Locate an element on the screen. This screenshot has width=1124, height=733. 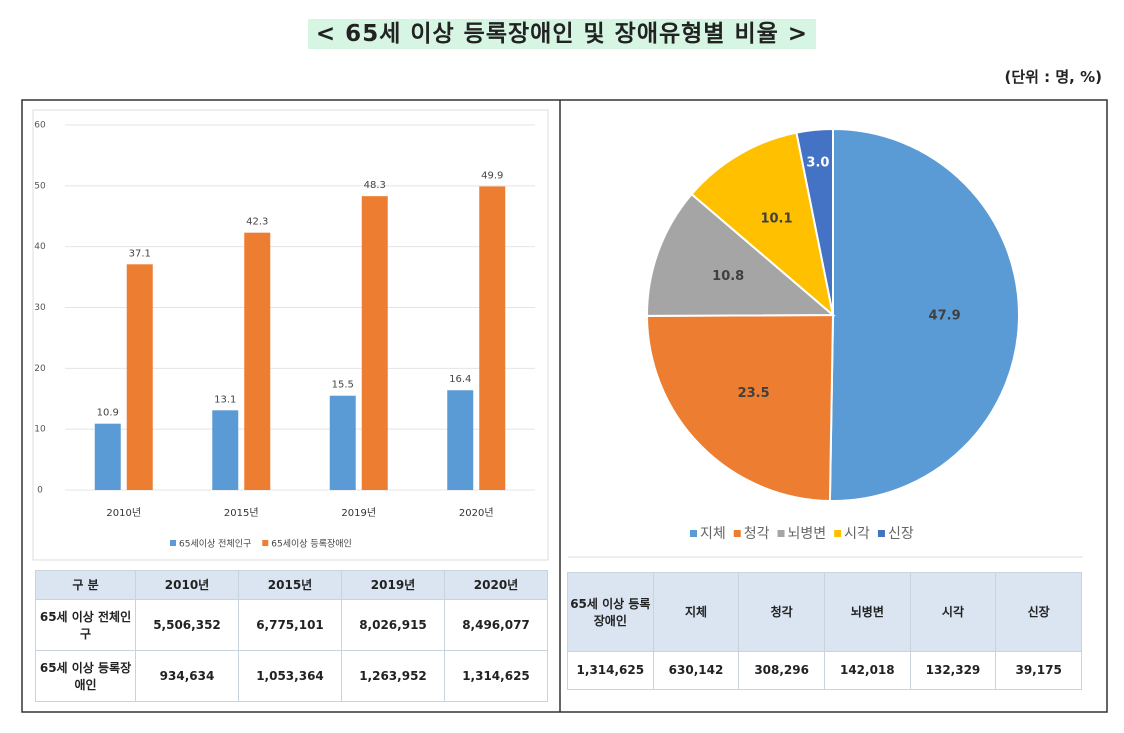
table-row: 구 분 2010년 2015년 2019년 2020년 is located at coordinates (291, 585).